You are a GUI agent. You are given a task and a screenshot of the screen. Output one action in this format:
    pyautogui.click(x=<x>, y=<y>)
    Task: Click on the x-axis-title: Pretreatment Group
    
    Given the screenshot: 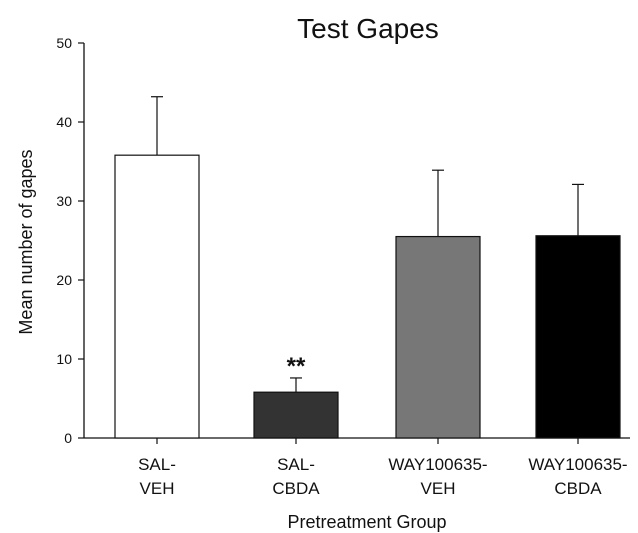 What is the action you would take?
    pyautogui.click(x=366, y=522)
    